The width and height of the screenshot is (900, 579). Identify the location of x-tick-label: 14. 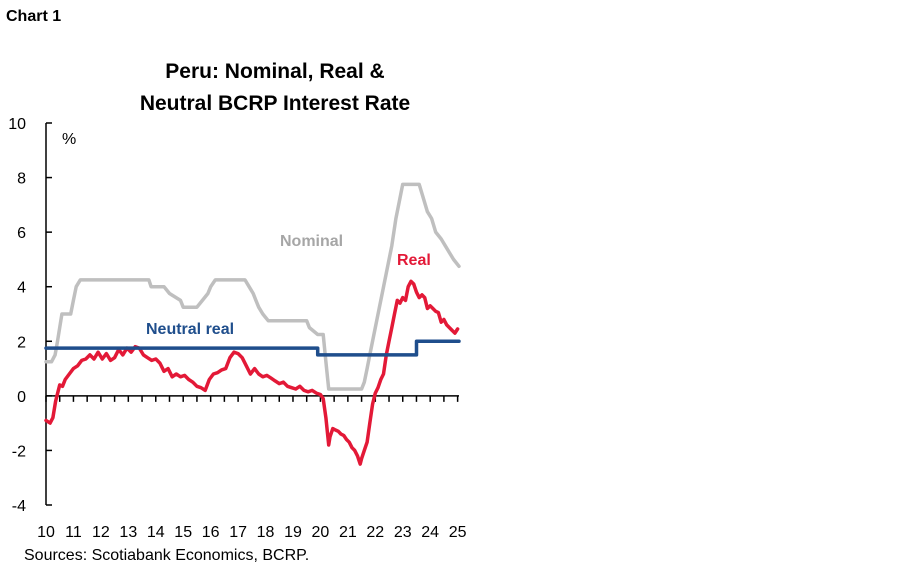
(156, 532).